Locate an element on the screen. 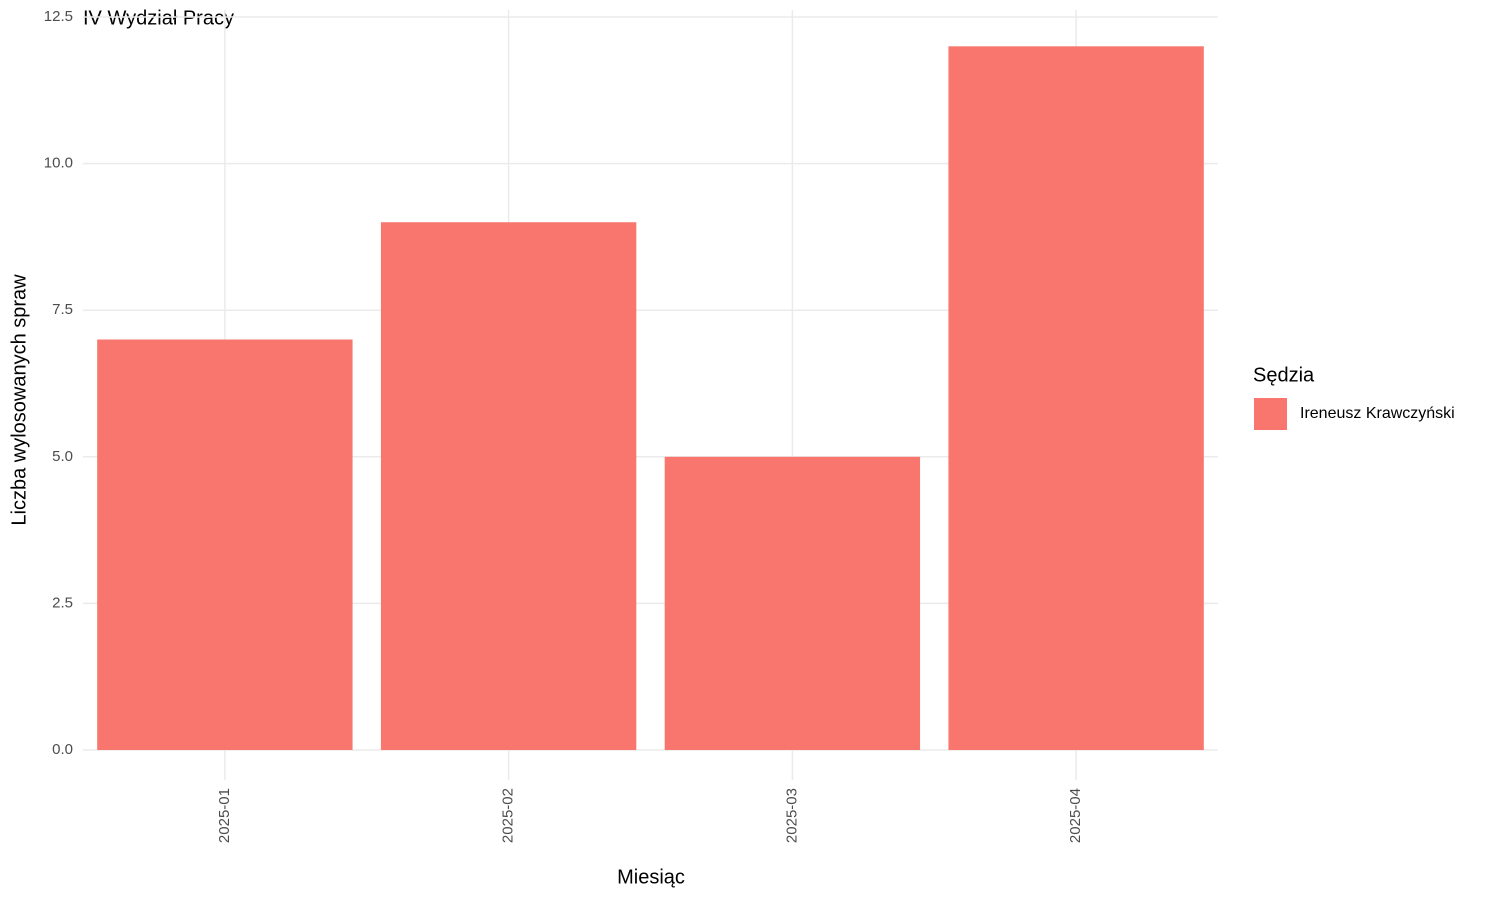 The height and width of the screenshot is (900, 1500). x-tick-label: 2025-04 is located at coordinates (1075, 815).